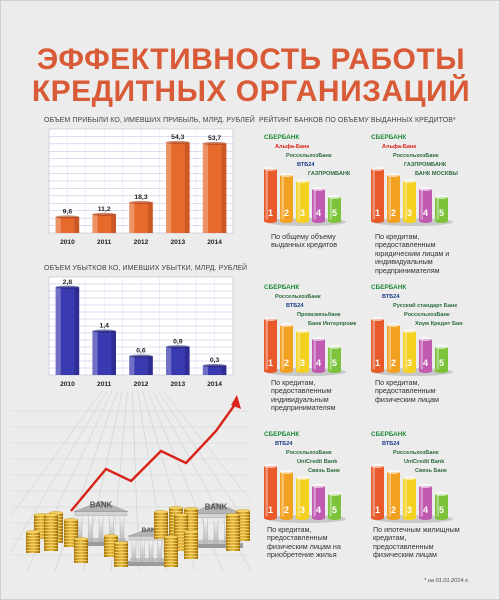 The width and height of the screenshot is (500, 600). Describe the element at coordinates (436, 174) in the screenshot. I see `bank-logo-label: БАНК МОСКВЫ` at that location.